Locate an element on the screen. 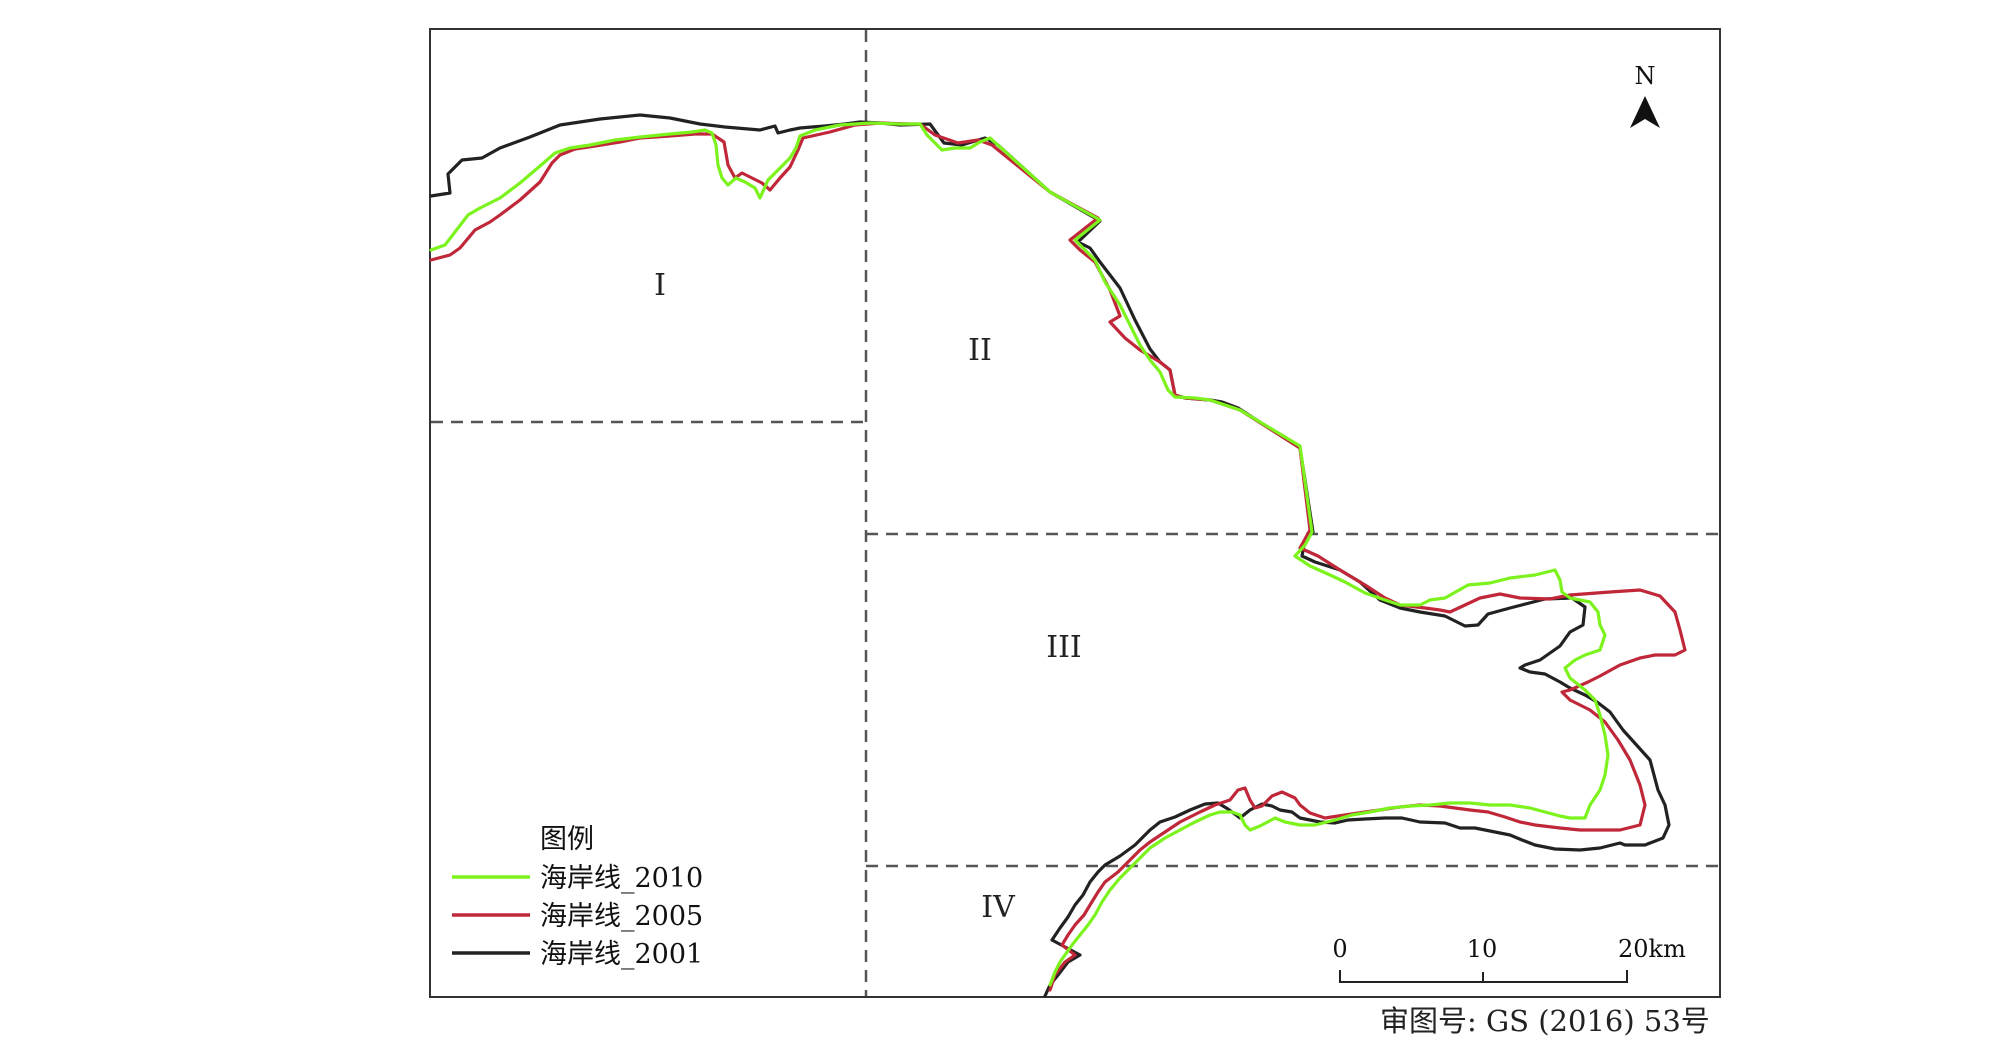  north-arrow-shape is located at coordinates (1645, 112).